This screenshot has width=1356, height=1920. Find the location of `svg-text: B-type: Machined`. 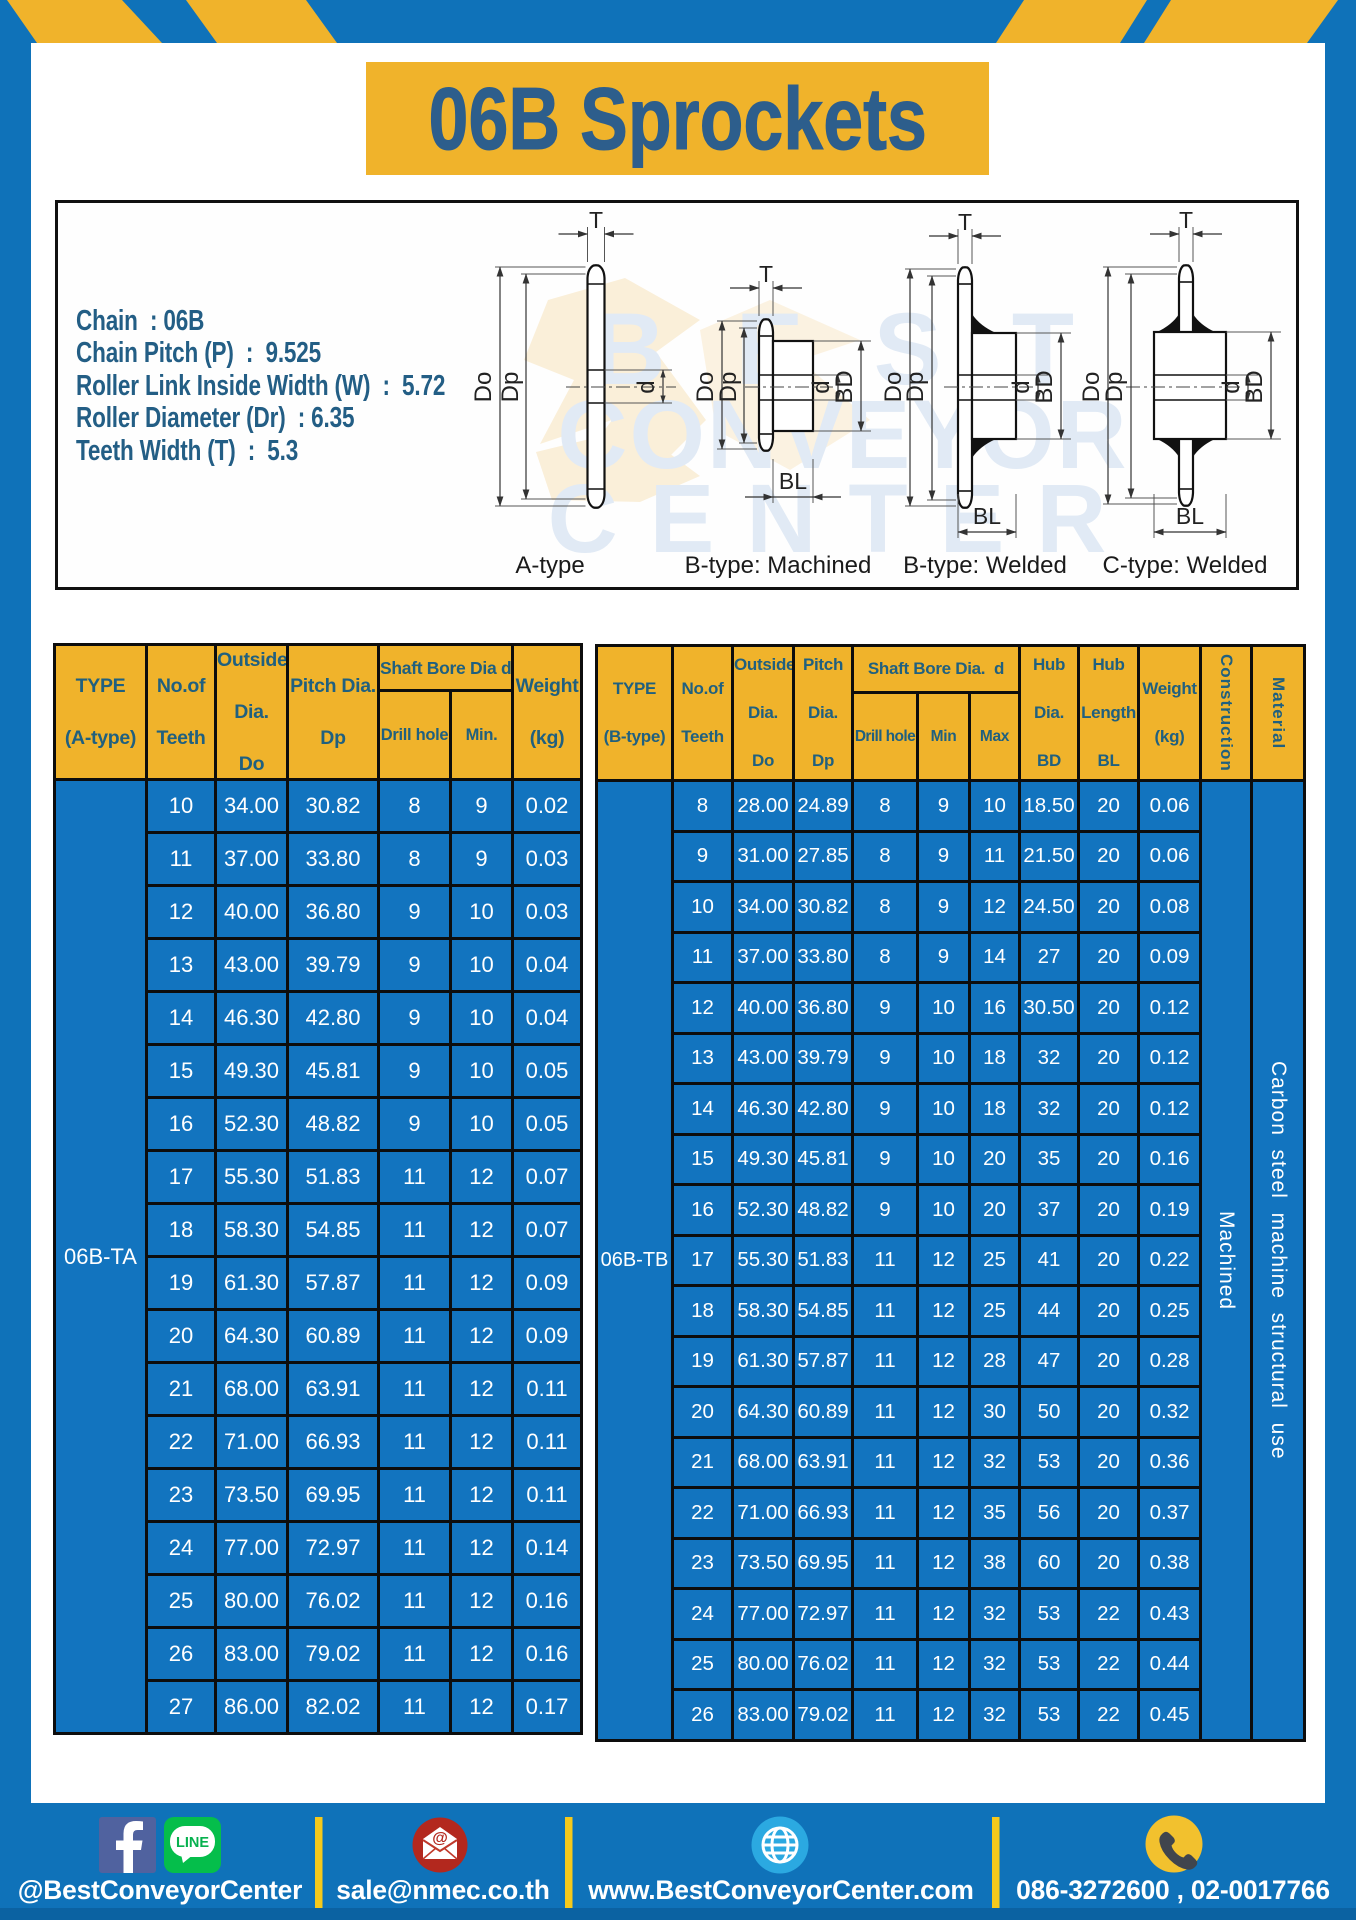

svg-text: B-type: Machined is located at coordinates (778, 565).